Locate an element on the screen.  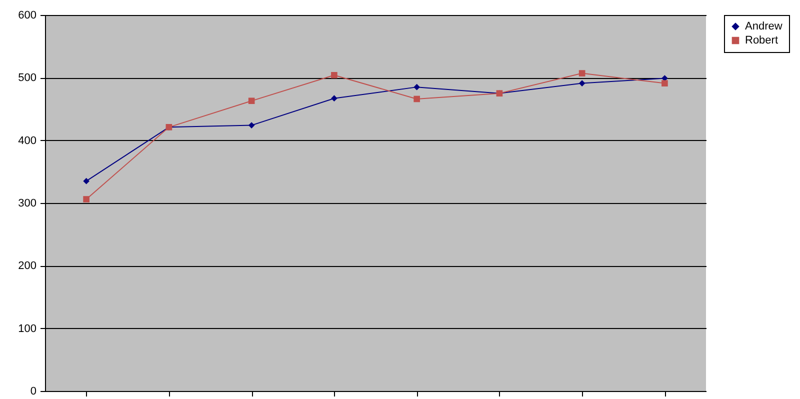
y-tick-label: 0 is located at coordinates (33, 392).